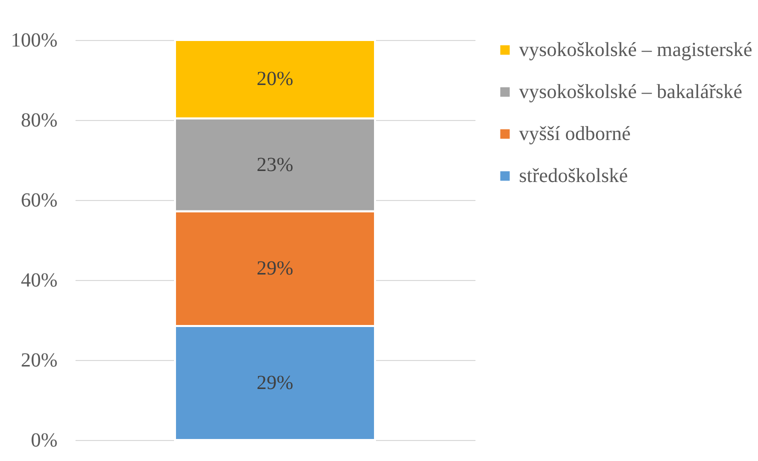  What do you see at coordinates (39, 121) in the screenshot?
I see `y-tick-label: 80%` at bounding box center [39, 121].